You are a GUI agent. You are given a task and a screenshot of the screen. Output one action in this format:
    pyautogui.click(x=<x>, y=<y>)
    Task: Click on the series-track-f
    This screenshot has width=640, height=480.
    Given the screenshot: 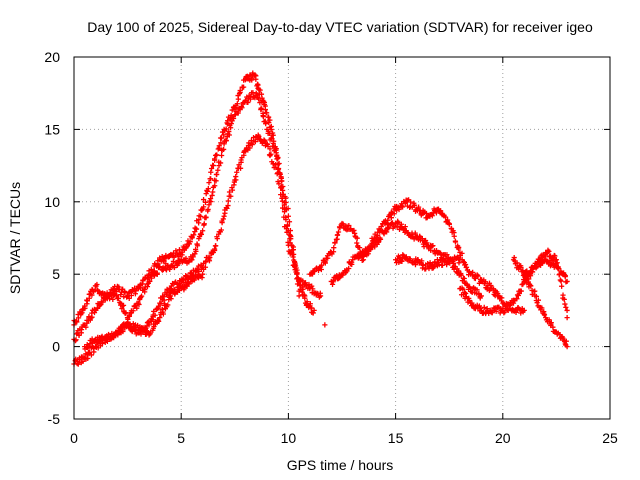 What is the action you would take?
    pyautogui.click(x=428, y=262)
    